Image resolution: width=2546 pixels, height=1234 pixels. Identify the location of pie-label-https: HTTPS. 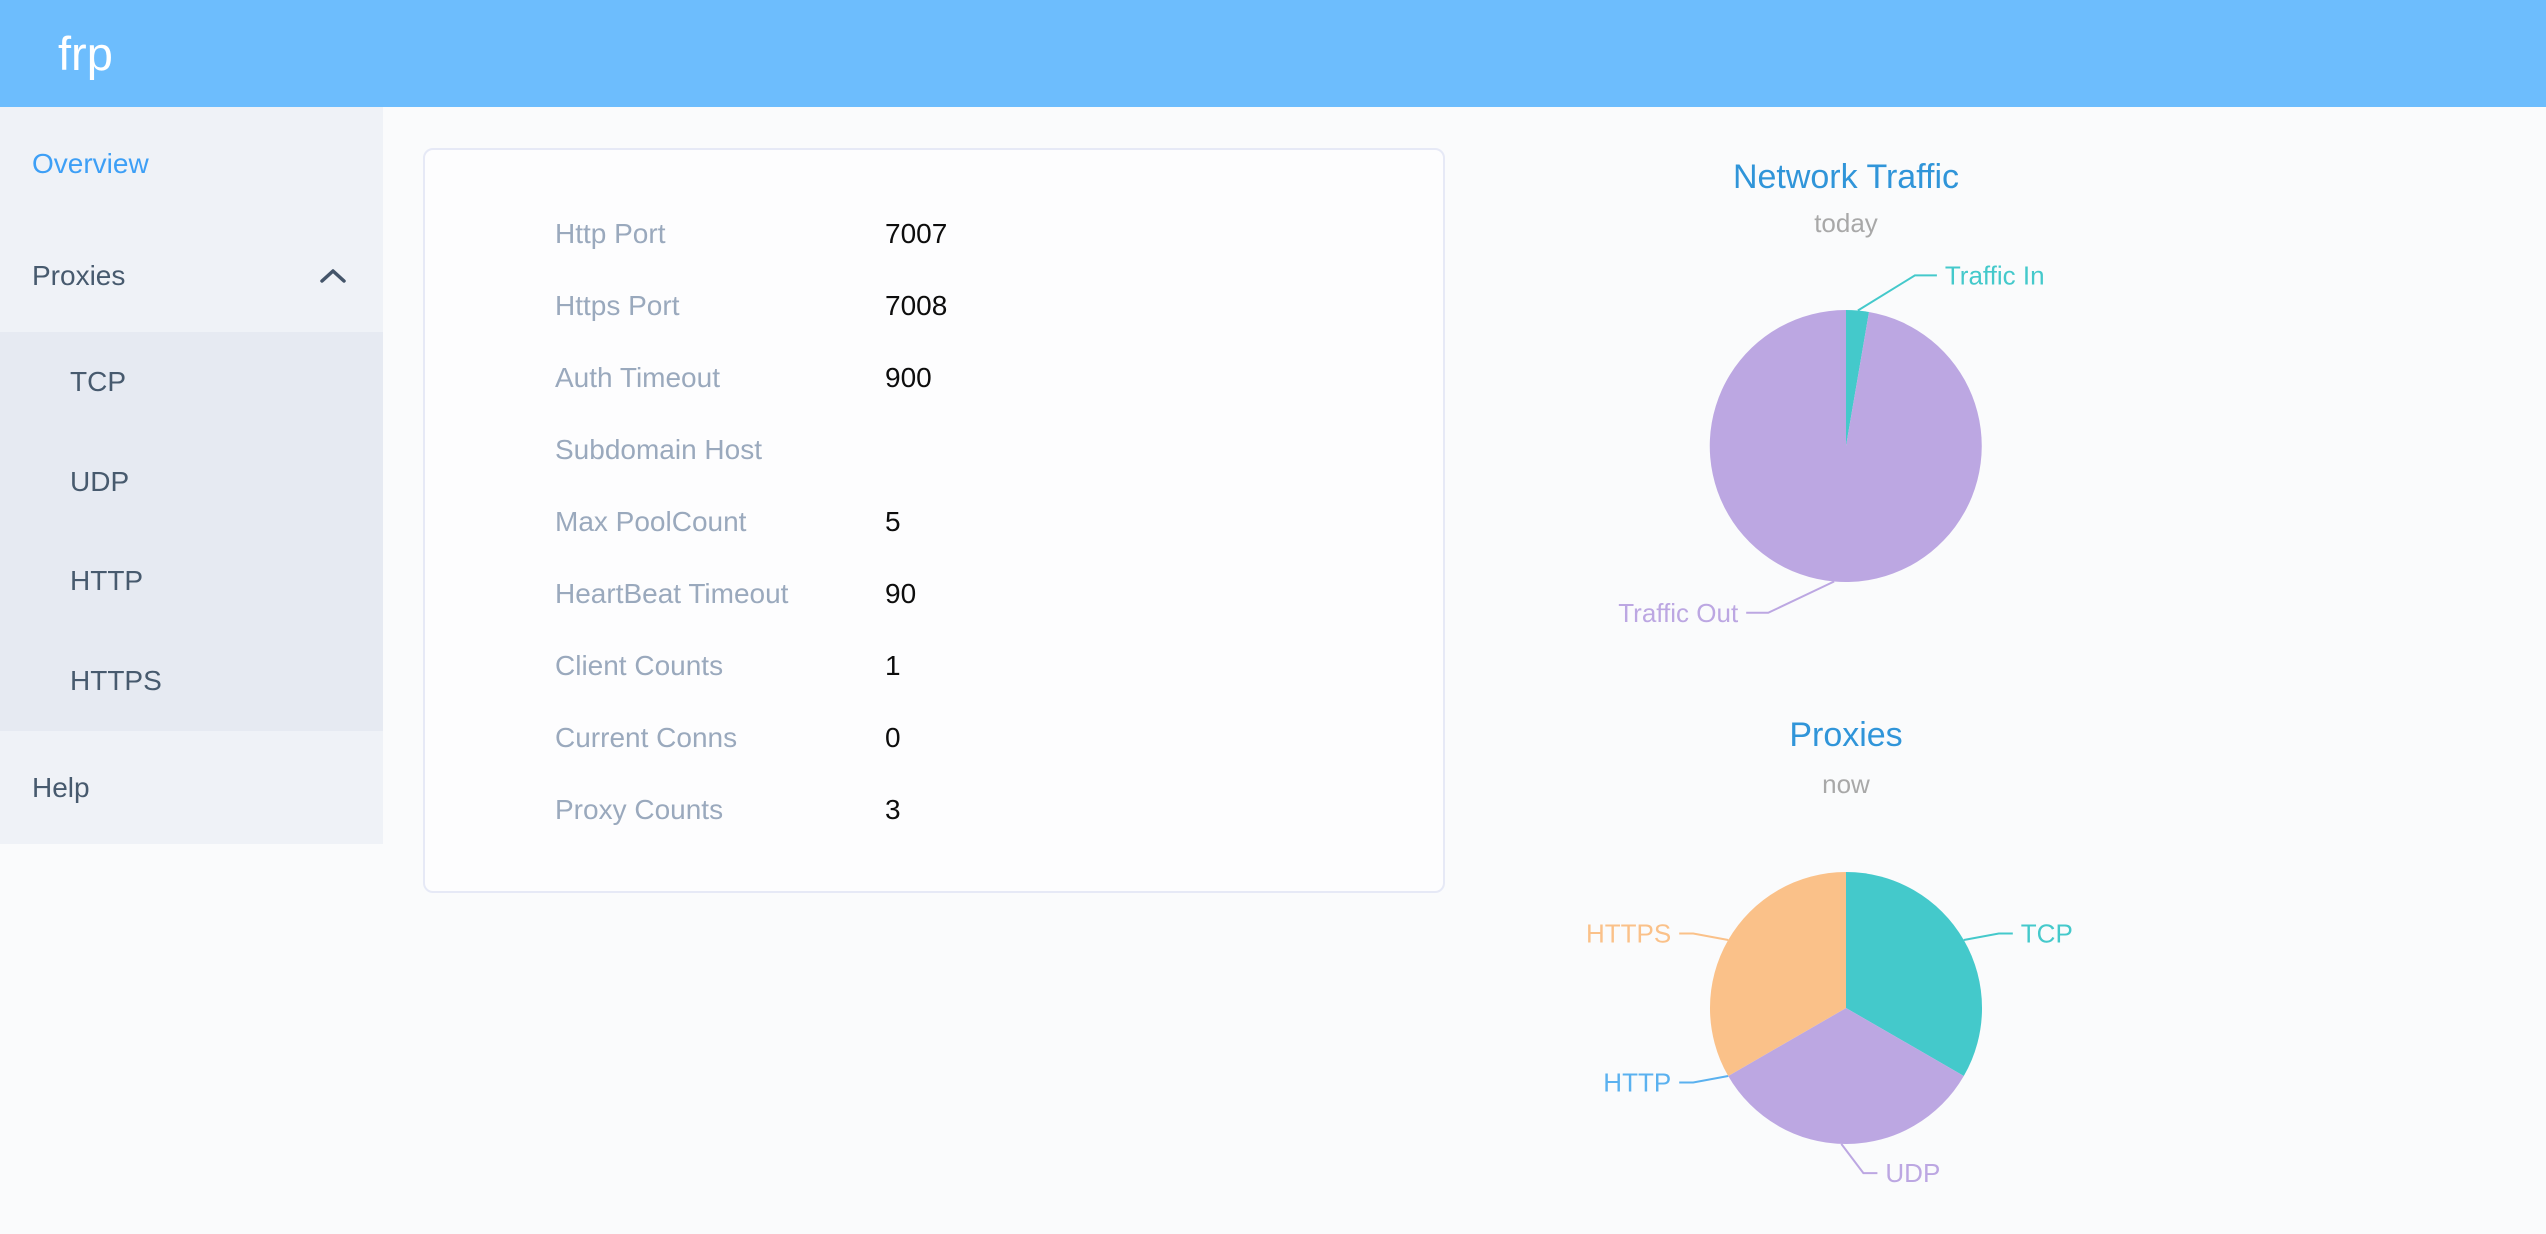
(1628, 934).